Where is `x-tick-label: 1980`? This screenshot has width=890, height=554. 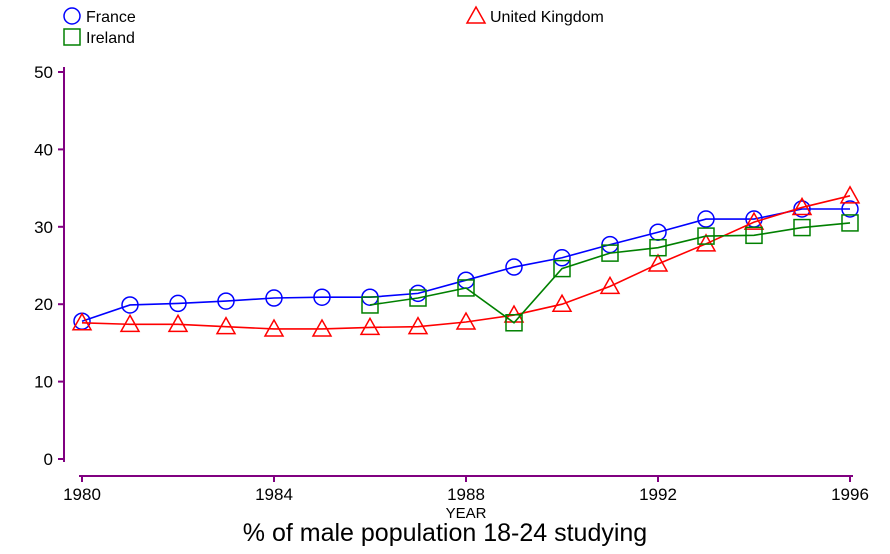 x-tick-label: 1980 is located at coordinates (82, 494).